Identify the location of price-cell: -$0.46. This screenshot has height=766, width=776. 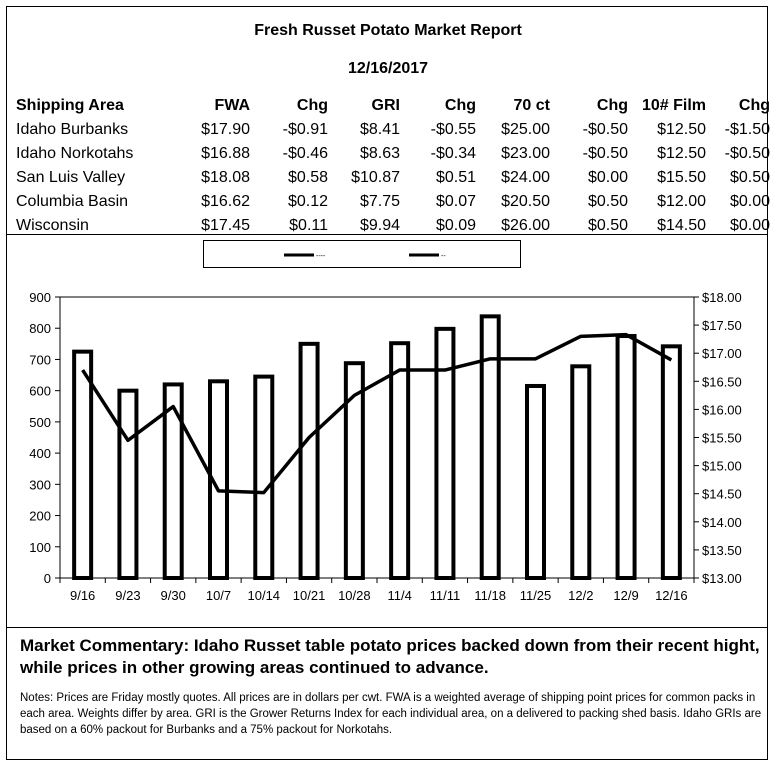
(305, 153).